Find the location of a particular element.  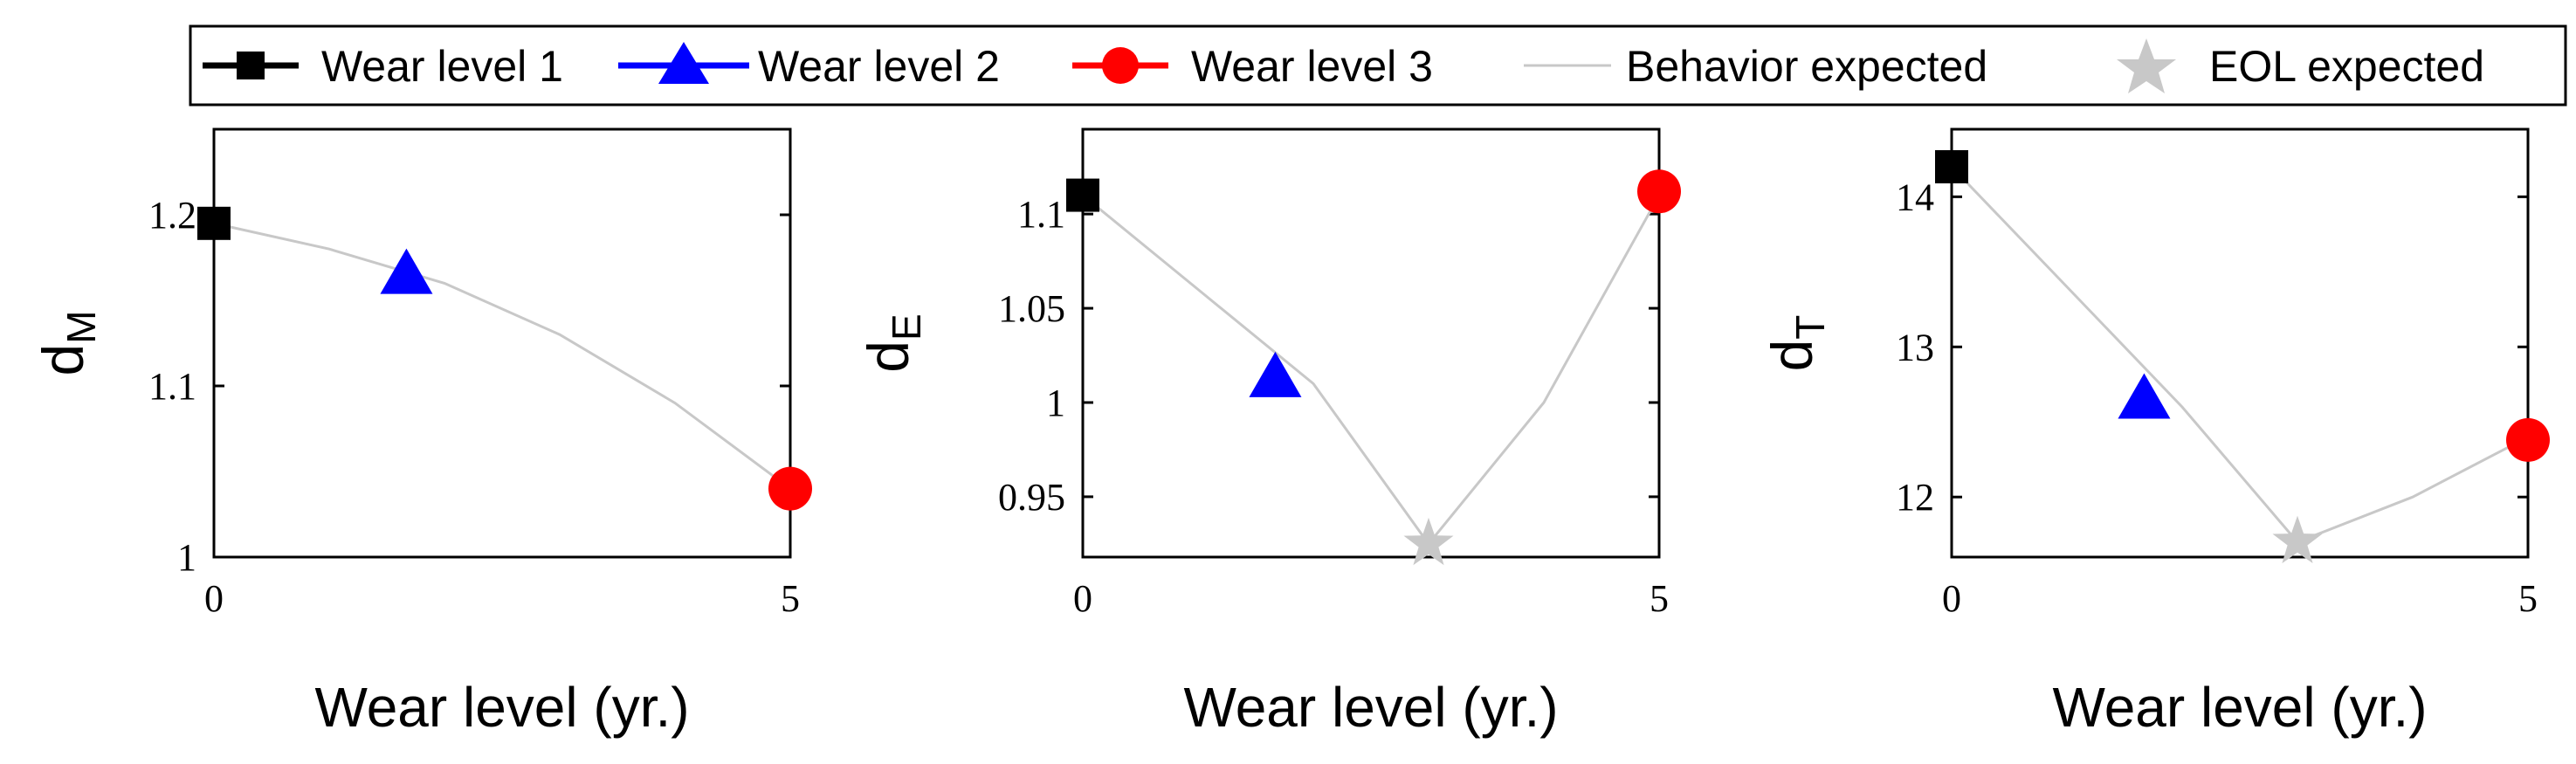

y-tick-label: 1.2 is located at coordinates (172, 215).